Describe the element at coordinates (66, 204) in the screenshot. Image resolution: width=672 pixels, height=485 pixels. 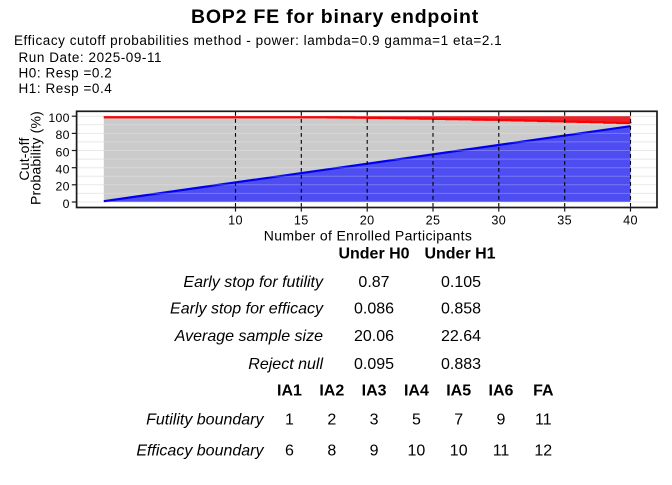
I see `svg-text: 0` at that location.